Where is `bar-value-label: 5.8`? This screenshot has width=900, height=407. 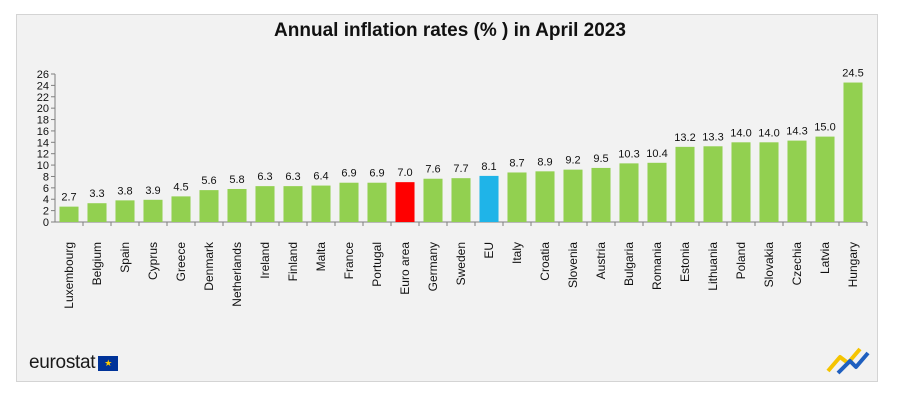
bar-value-label: 5.8 is located at coordinates (236, 180).